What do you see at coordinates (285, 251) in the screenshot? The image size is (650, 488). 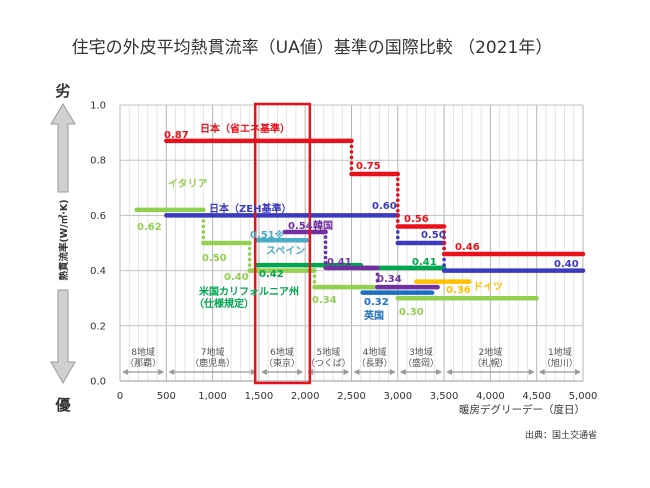 I see `label-spain: スペイン` at bounding box center [285, 251].